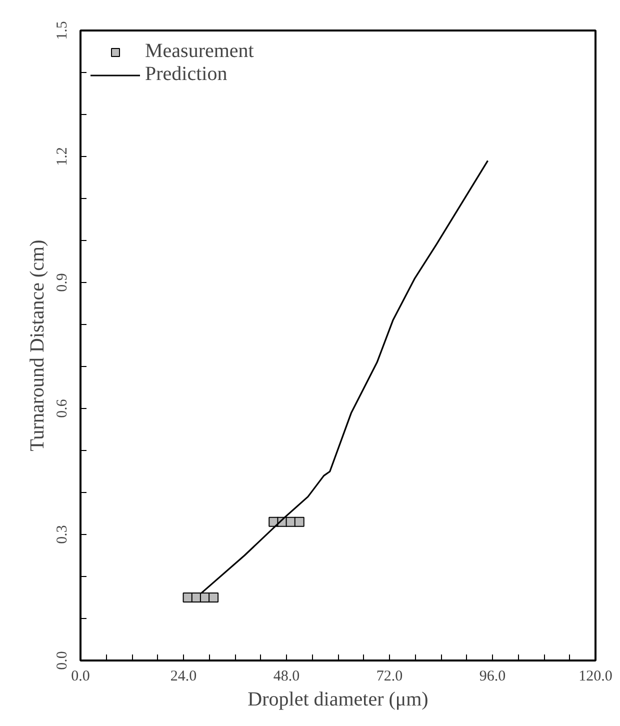  Describe the element at coordinates (37, 346) in the screenshot. I see `y-axis-title: Turnaround Distance (cm)` at that location.